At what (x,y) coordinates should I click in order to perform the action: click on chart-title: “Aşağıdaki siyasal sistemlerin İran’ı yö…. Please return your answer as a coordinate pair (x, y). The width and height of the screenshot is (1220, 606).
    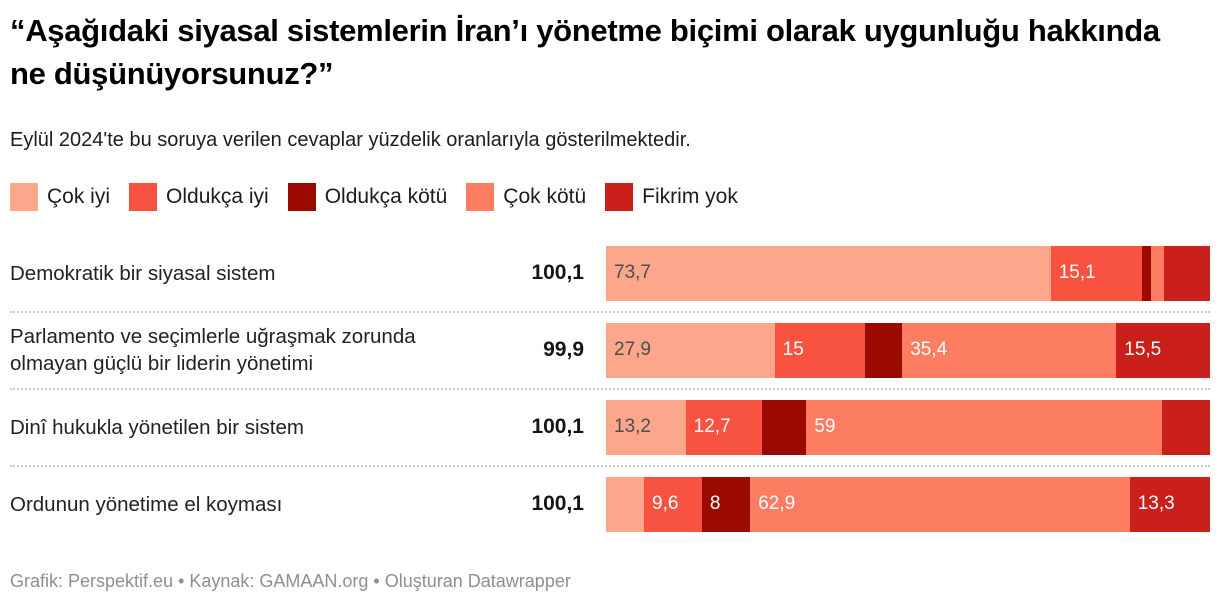
    Looking at the image, I should click on (585, 52).